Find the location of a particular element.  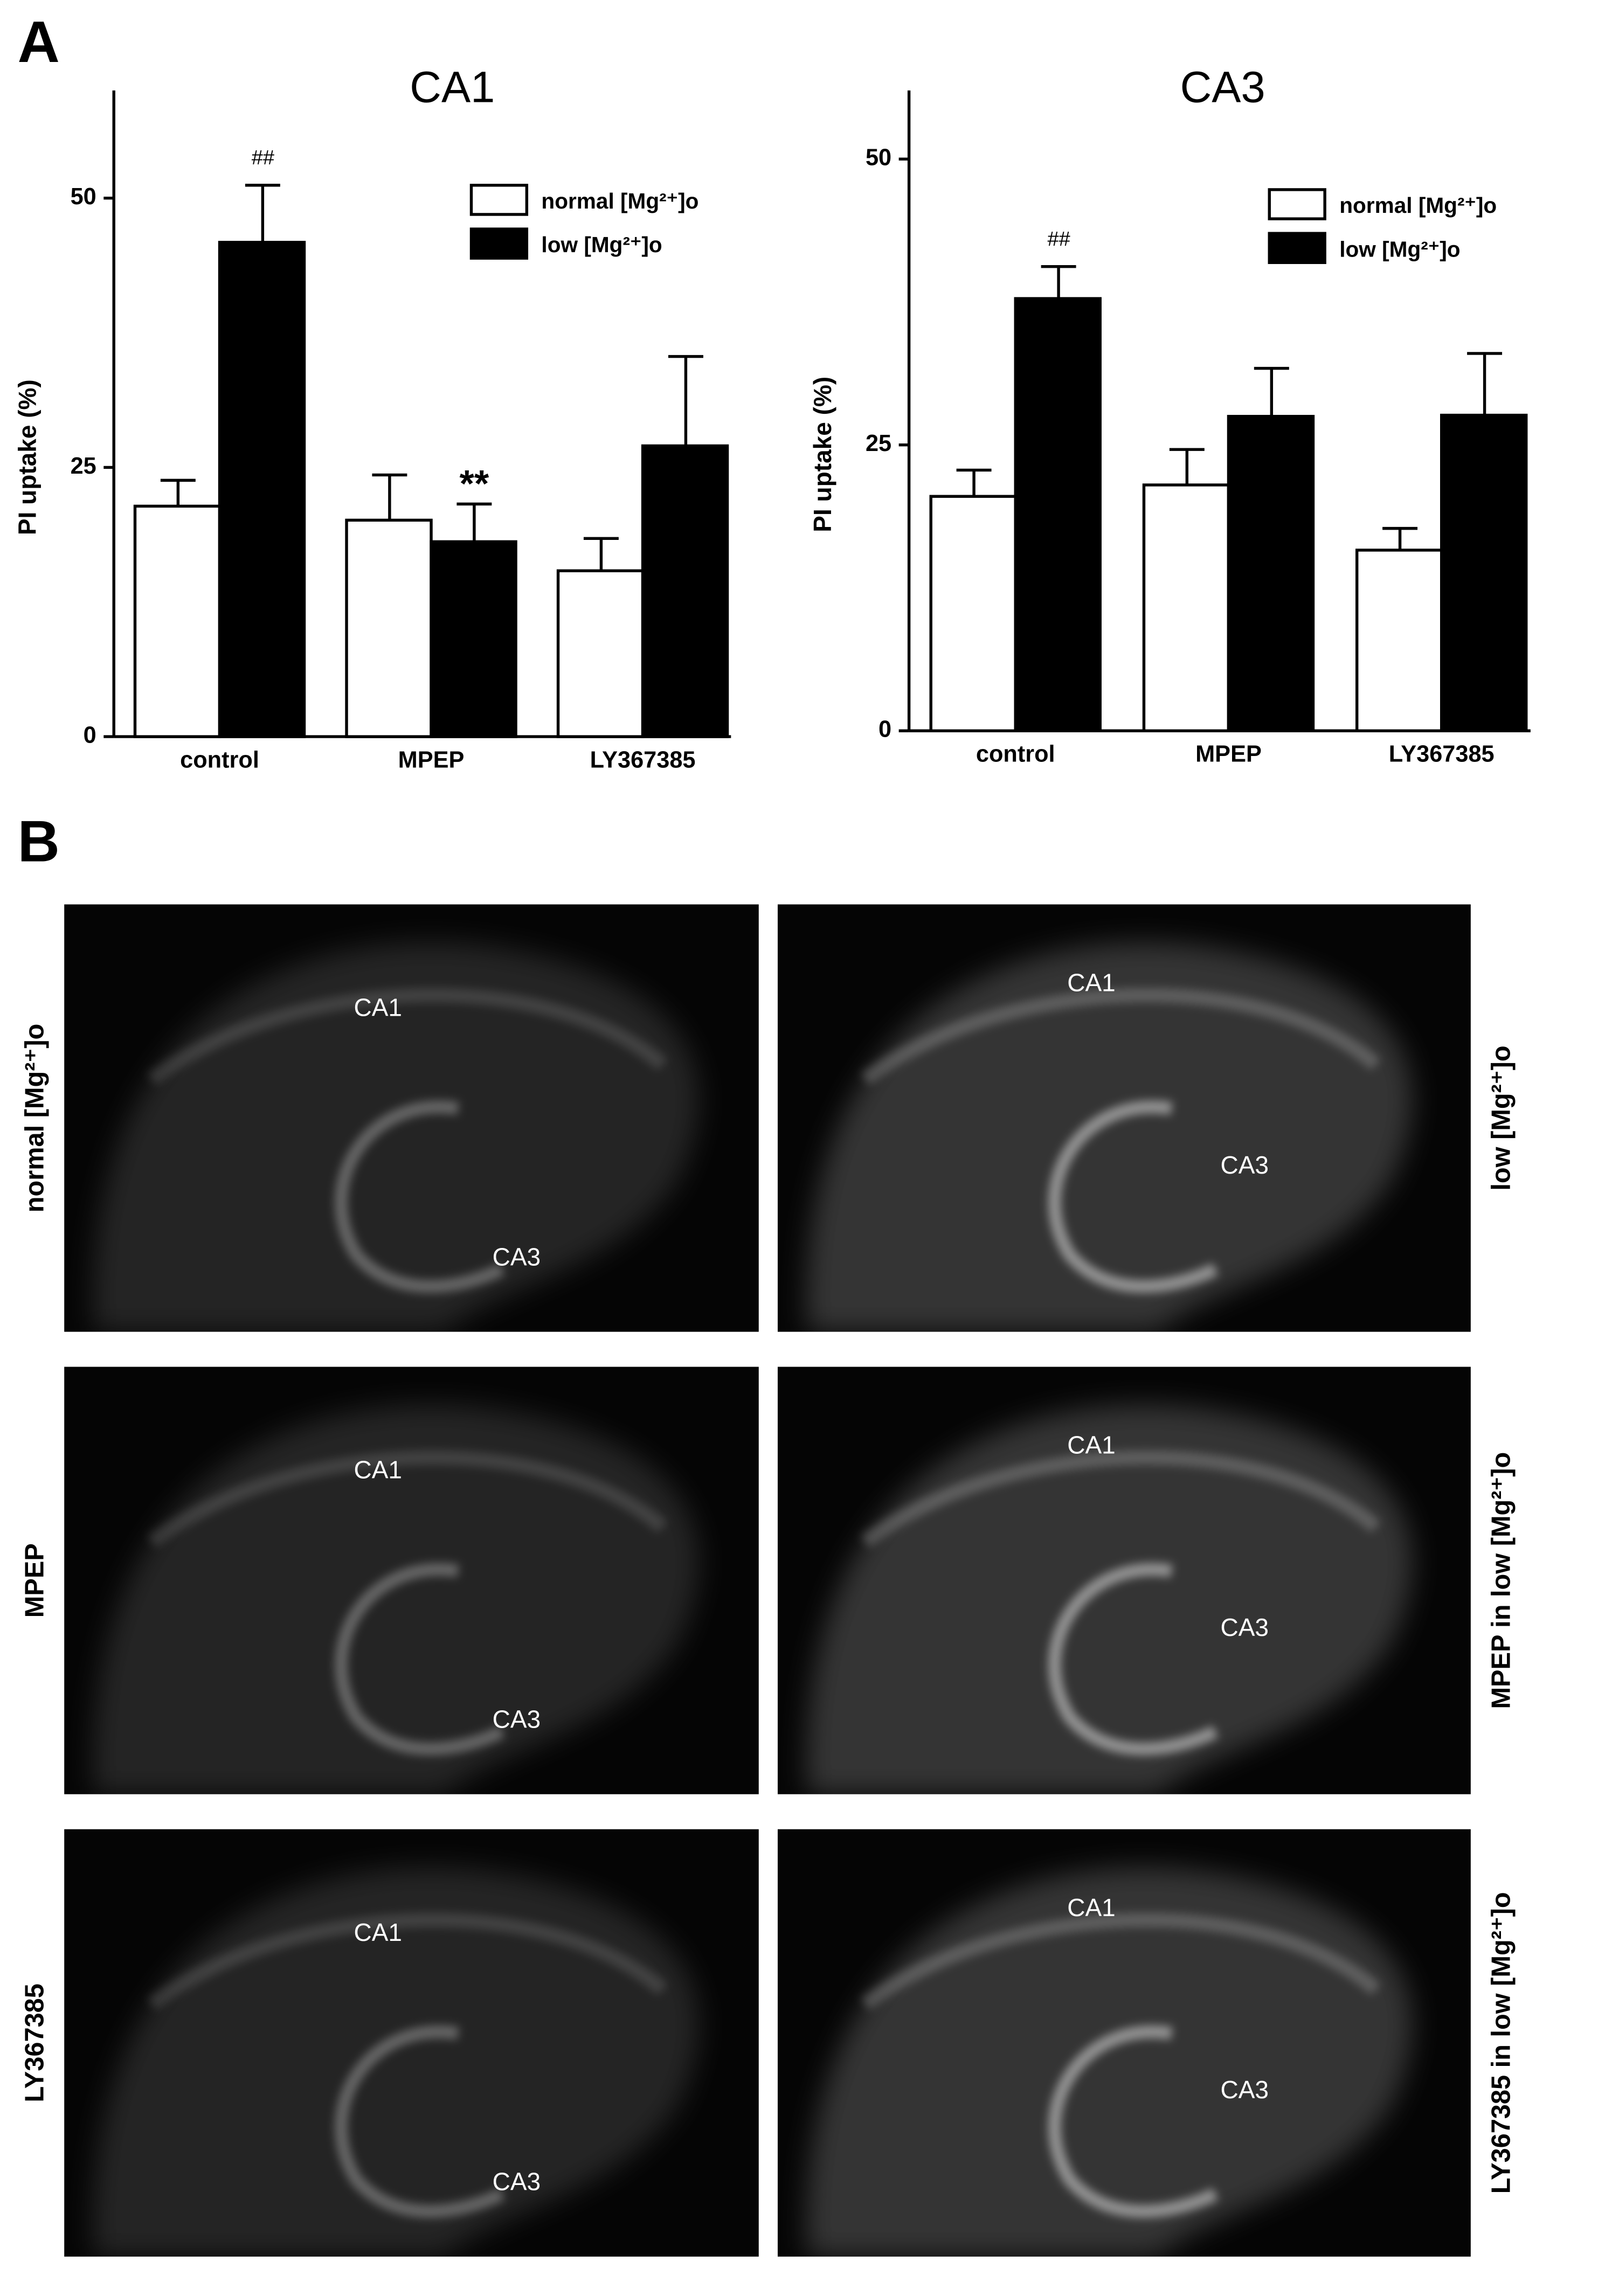

row-label: LY367385 in low [Mg²⁺]o is located at coordinates (1501, 2043).